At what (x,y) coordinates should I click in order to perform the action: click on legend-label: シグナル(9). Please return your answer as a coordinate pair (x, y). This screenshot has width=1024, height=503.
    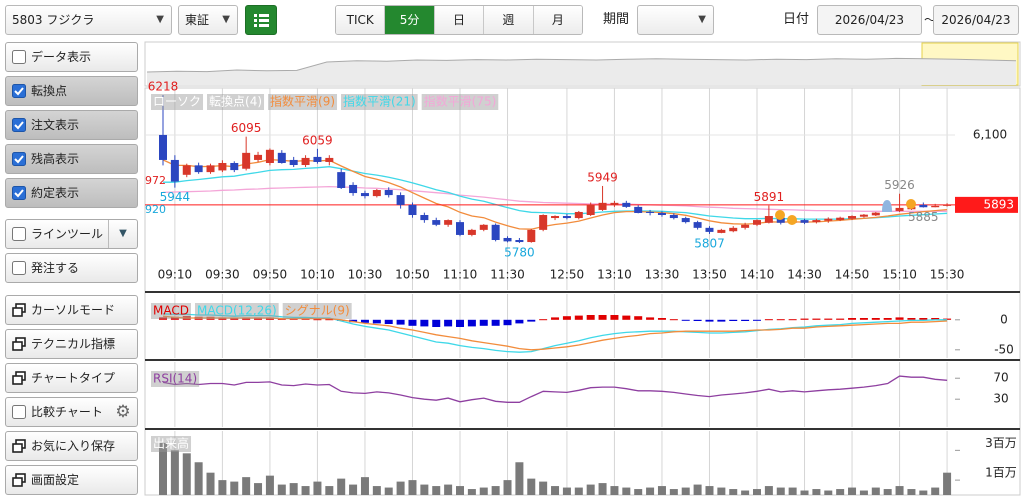
    Looking at the image, I should click on (317, 311).